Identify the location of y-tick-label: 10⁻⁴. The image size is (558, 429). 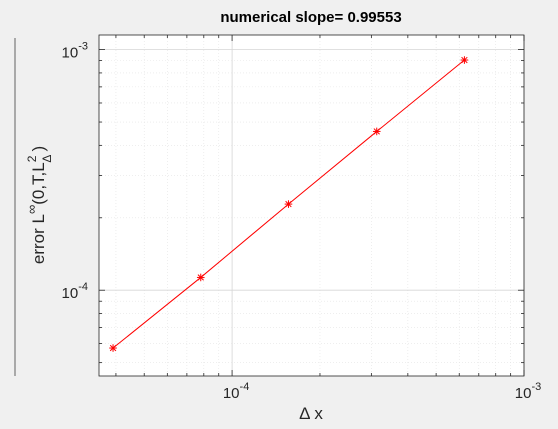
(75, 291).